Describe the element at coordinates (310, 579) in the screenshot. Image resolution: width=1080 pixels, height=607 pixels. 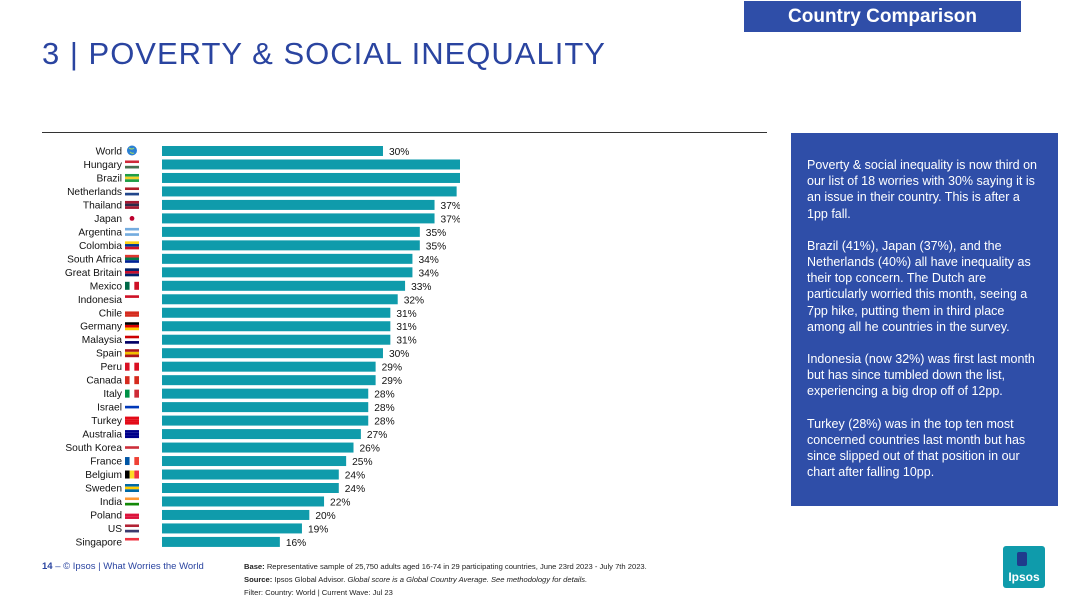
I see `source-text: Ipsos Global Advisor.` at that location.